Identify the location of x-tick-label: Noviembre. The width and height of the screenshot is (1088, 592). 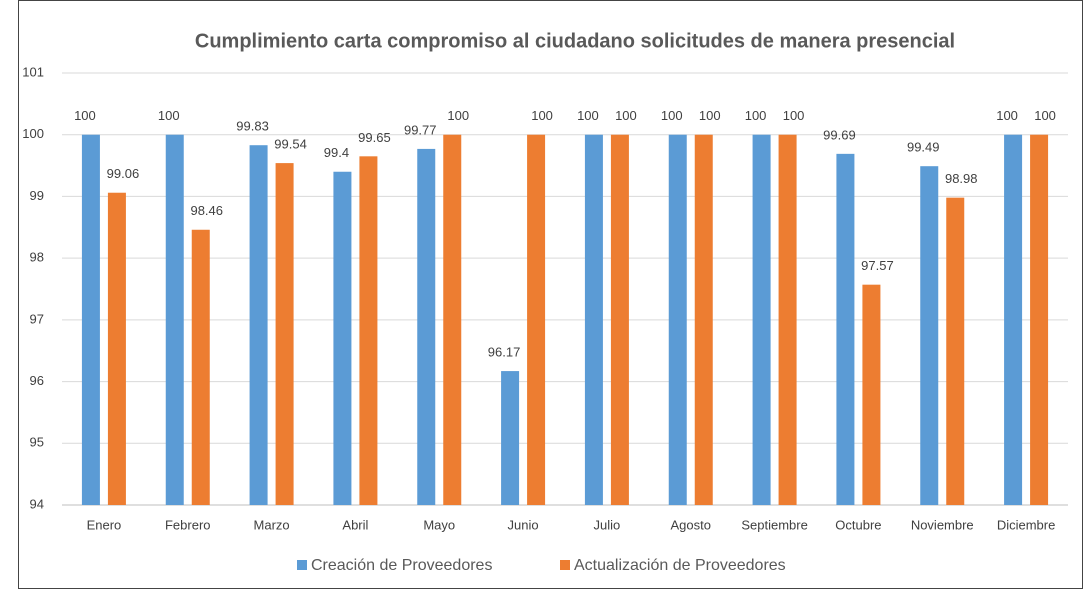
(942, 524).